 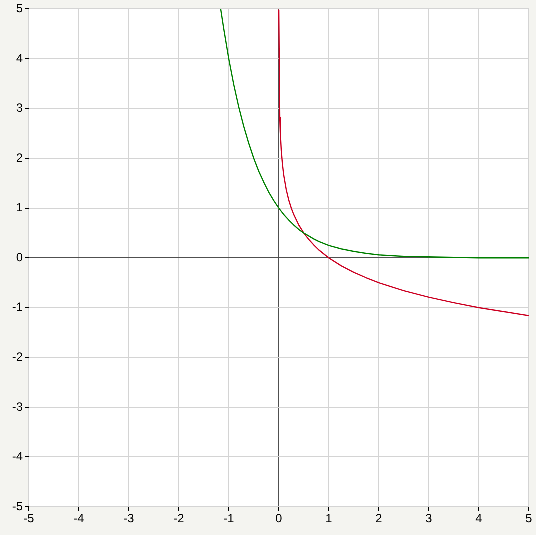 What do you see at coordinates (20, 257) in the screenshot?
I see `y-tick-label: 0` at bounding box center [20, 257].